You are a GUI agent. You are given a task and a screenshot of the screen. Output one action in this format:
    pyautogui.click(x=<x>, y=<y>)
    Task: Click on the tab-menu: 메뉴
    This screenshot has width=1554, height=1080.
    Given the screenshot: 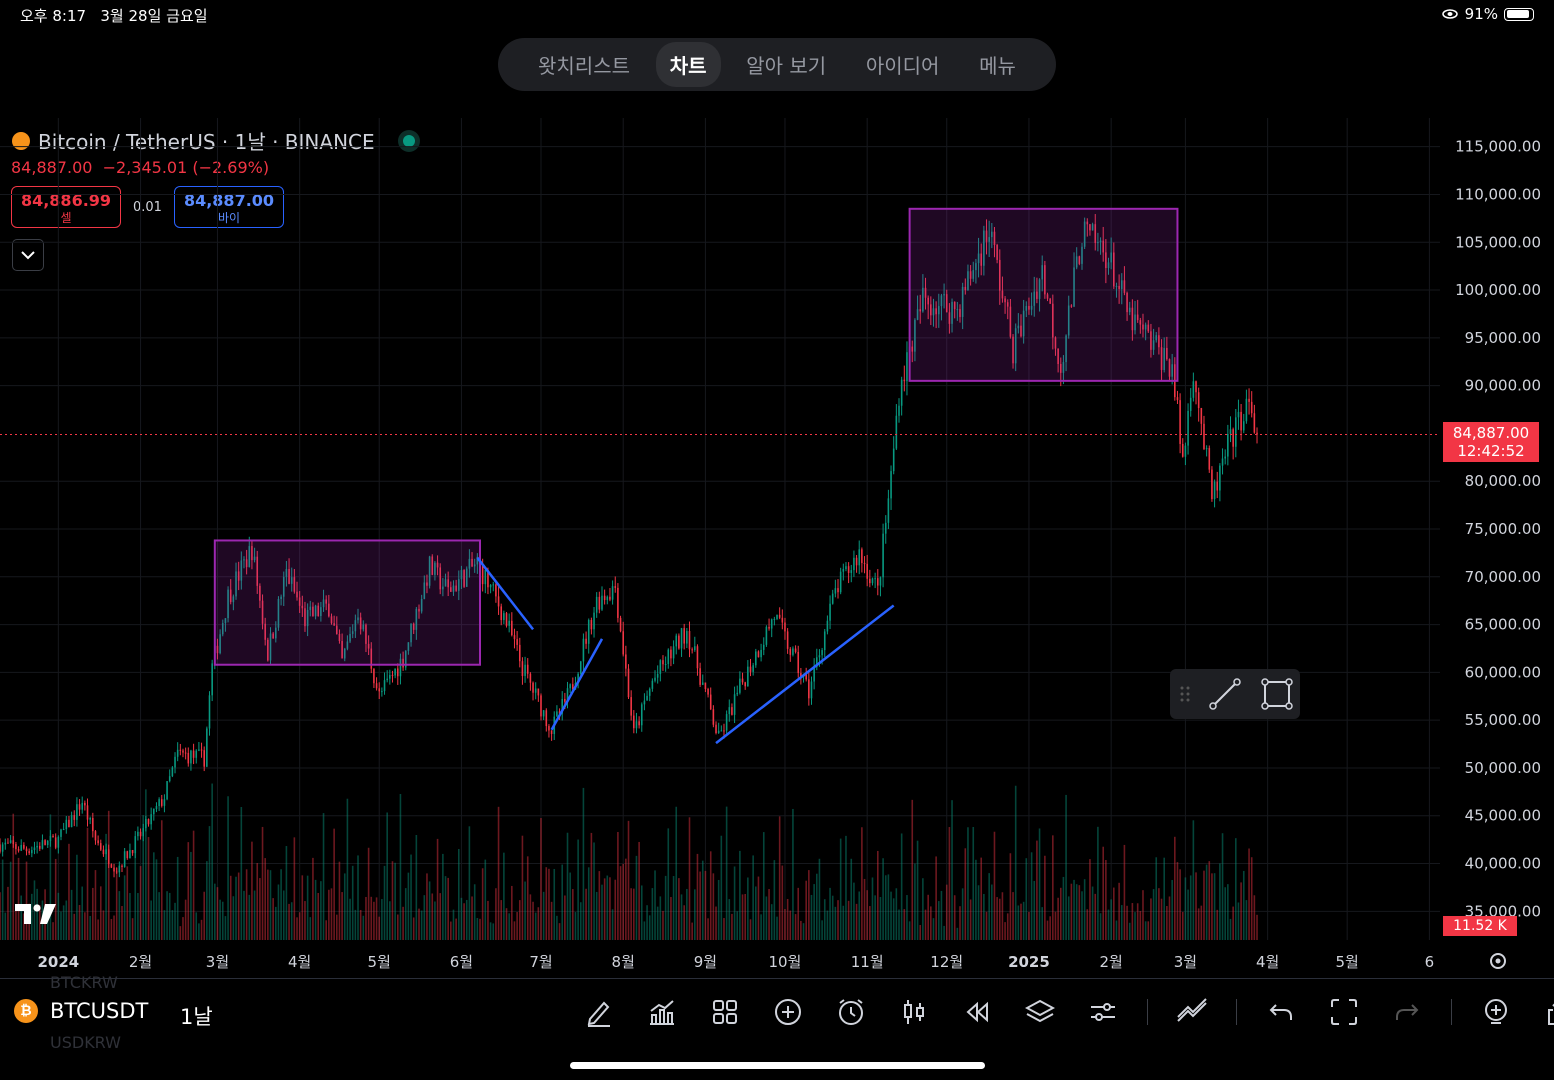 What is the action you would take?
    pyautogui.click(x=997, y=66)
    